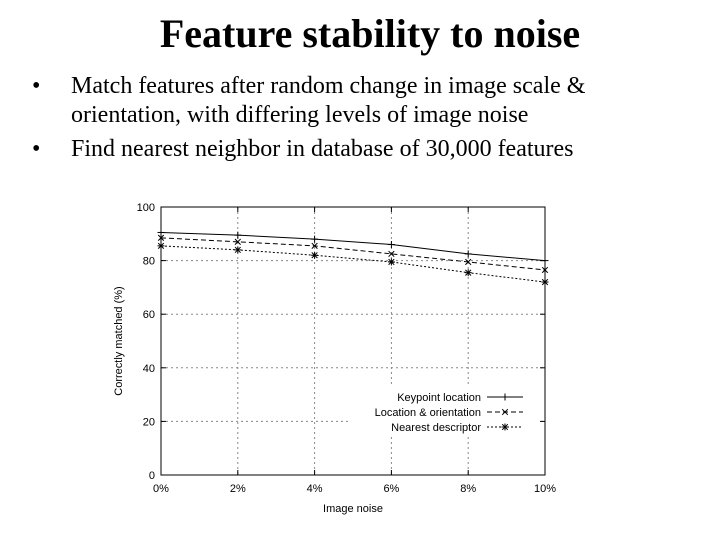 This screenshot has width=720, height=540. I want to click on x-tick-label: 10%, so click(545, 489).